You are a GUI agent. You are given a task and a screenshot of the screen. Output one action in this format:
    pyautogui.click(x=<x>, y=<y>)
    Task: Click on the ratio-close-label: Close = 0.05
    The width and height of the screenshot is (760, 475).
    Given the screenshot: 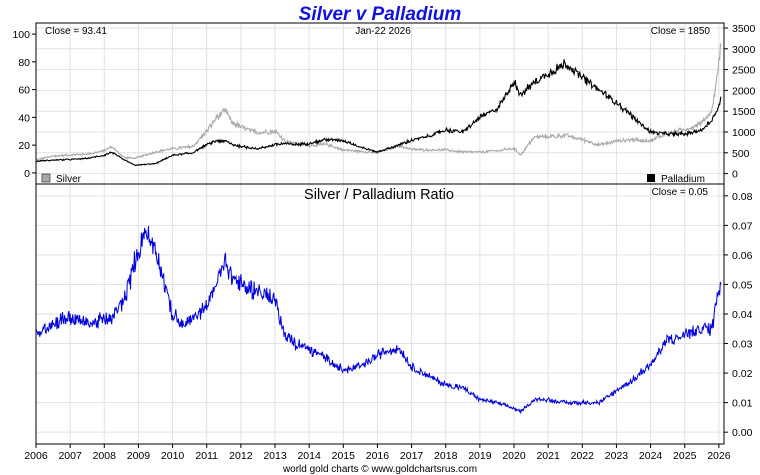 What is the action you would take?
    pyautogui.click(x=680, y=192)
    